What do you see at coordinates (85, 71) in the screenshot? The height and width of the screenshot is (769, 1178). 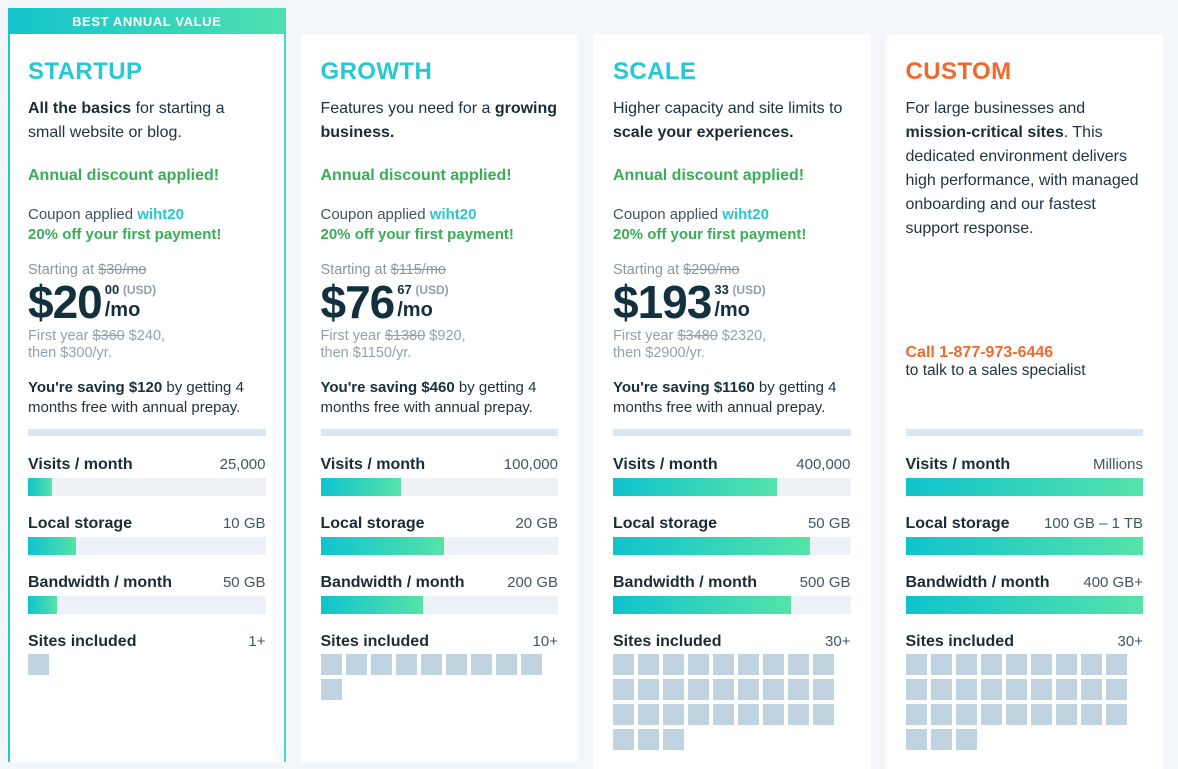 I see `plan-title: STARTUP` at bounding box center [85, 71].